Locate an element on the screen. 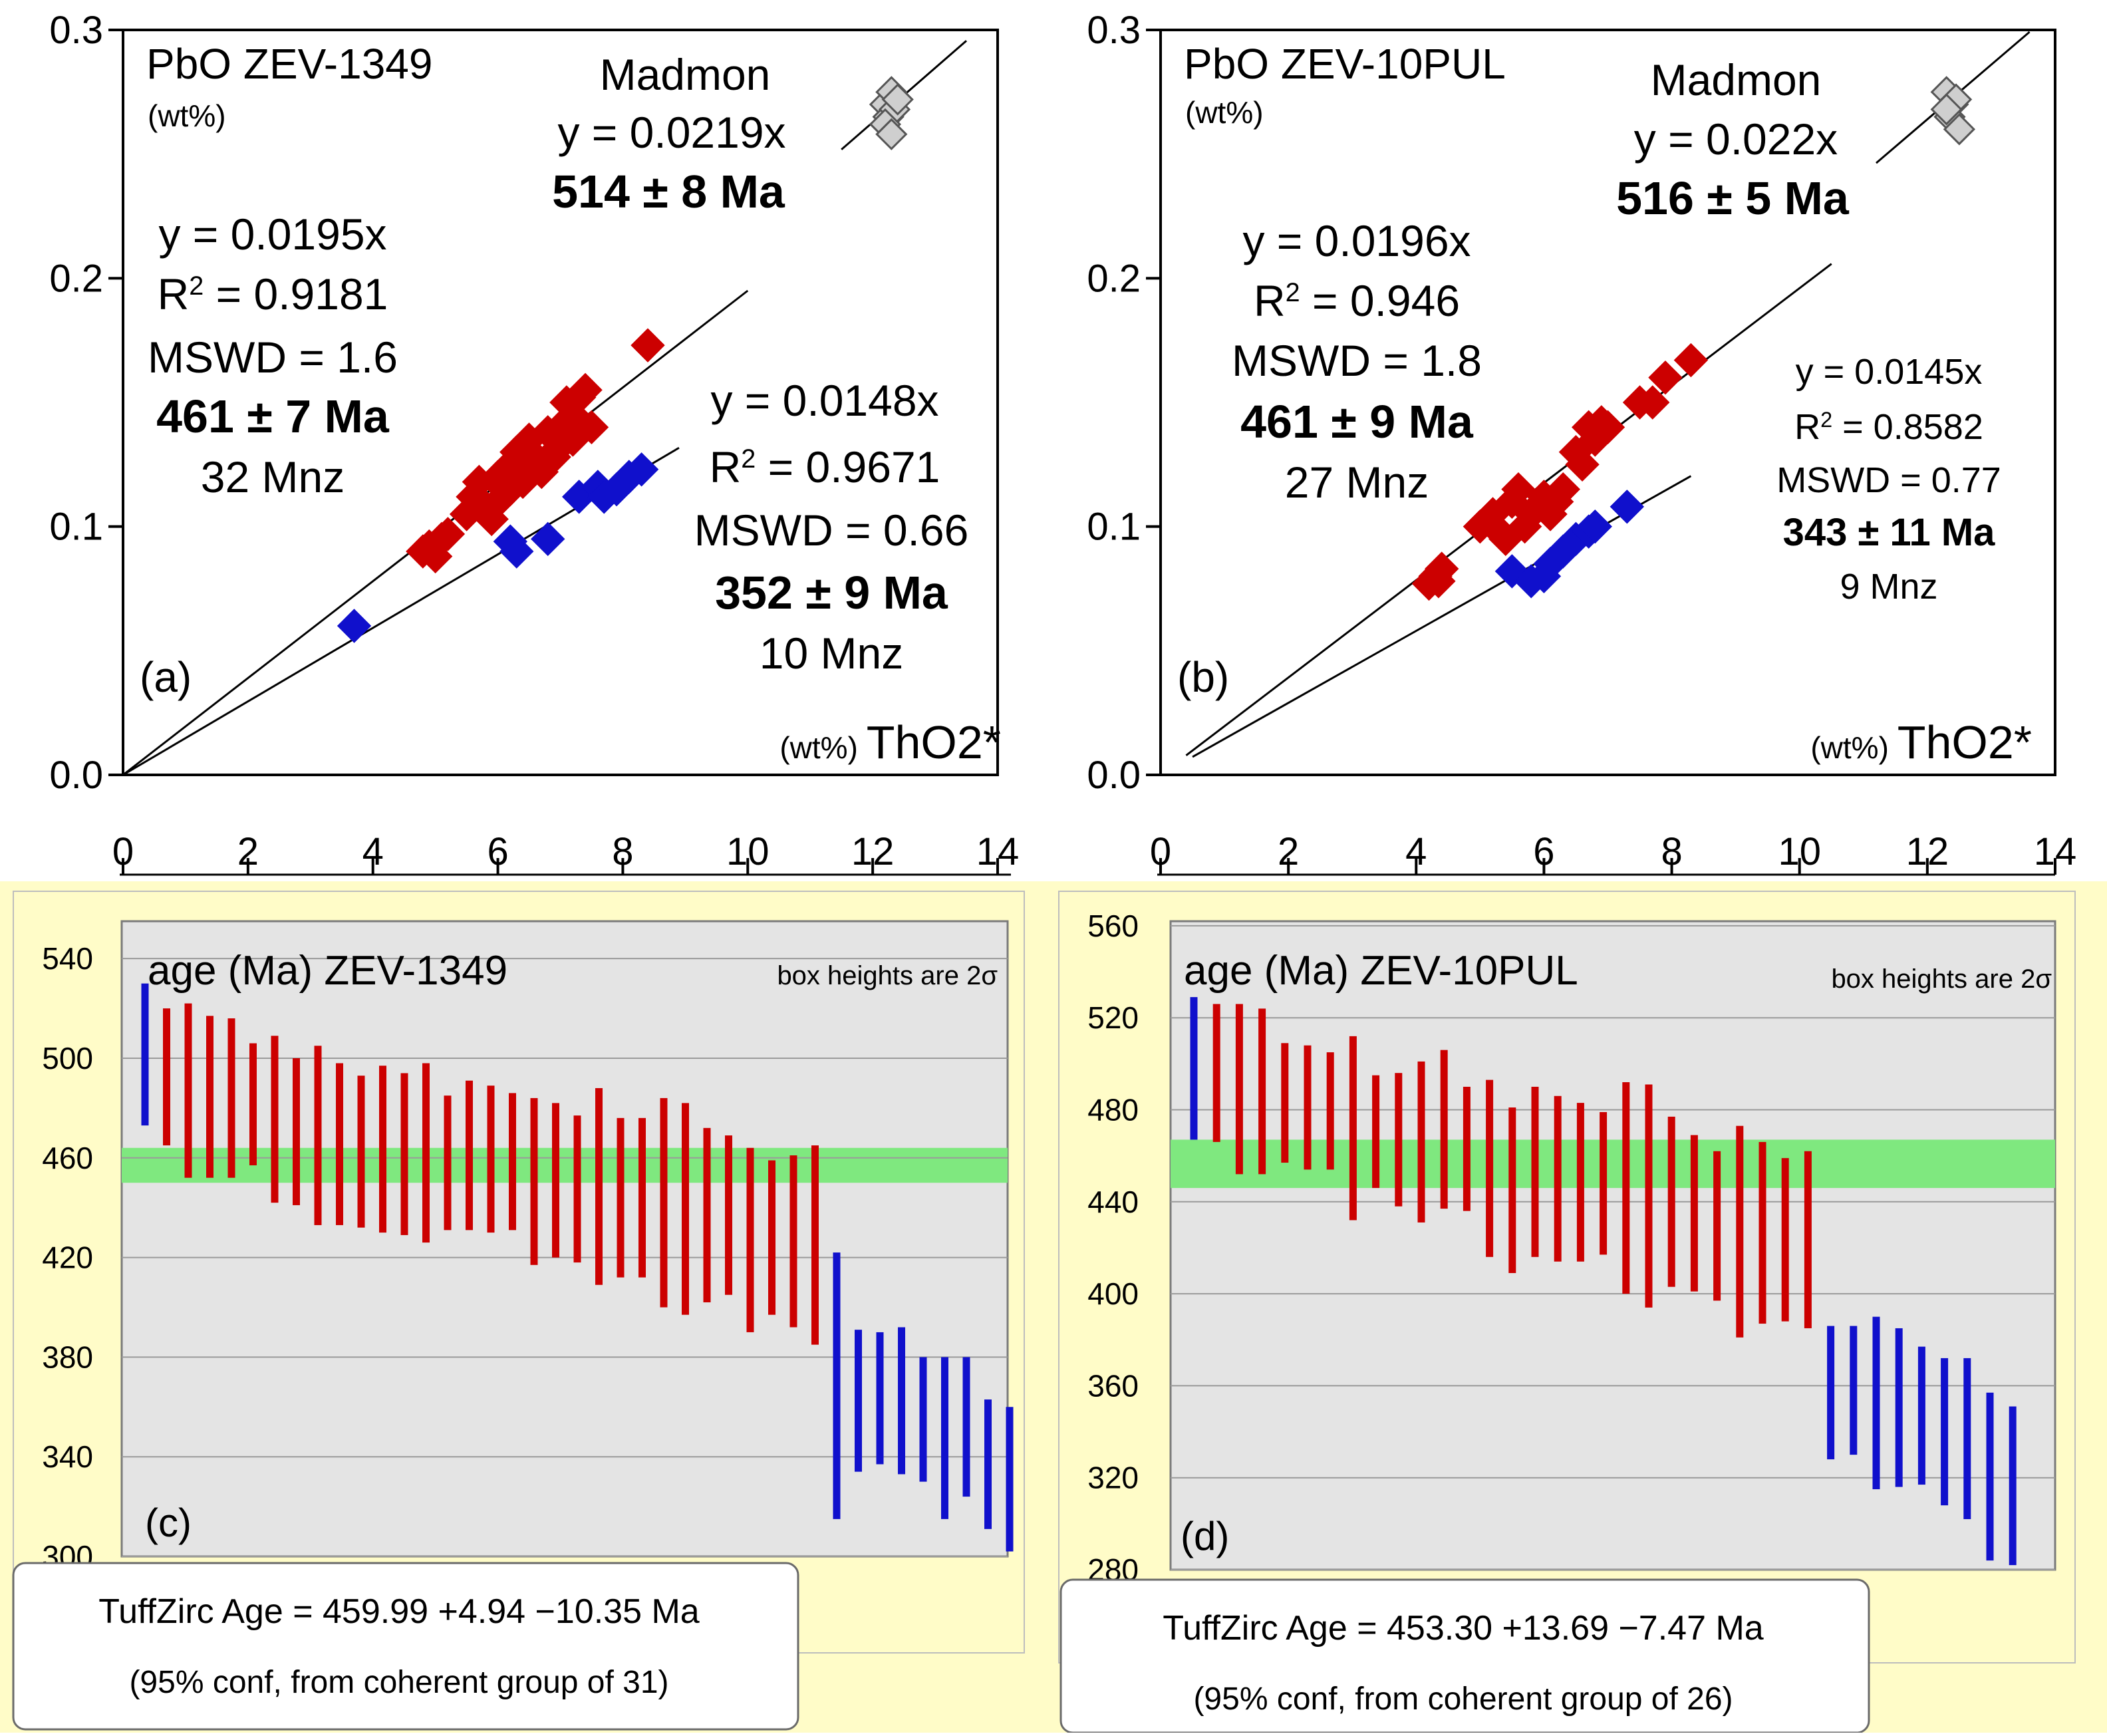  chart-note: box heights are 2σ is located at coordinates (1942, 979).